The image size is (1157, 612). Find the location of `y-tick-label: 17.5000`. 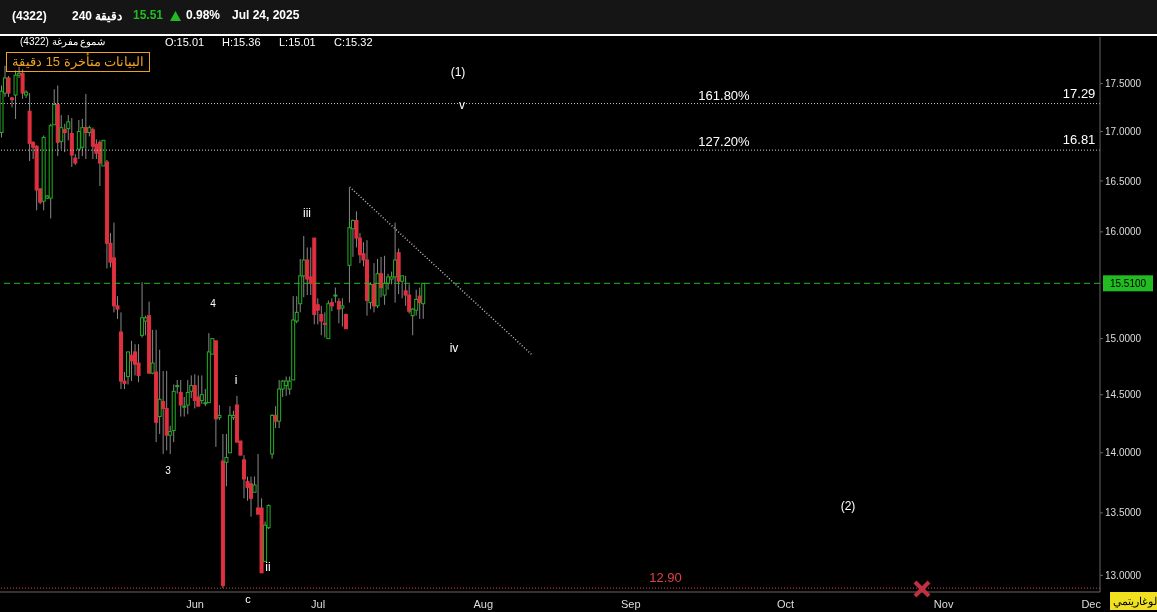

y-tick-label: 17.5000 is located at coordinates (1123, 84).